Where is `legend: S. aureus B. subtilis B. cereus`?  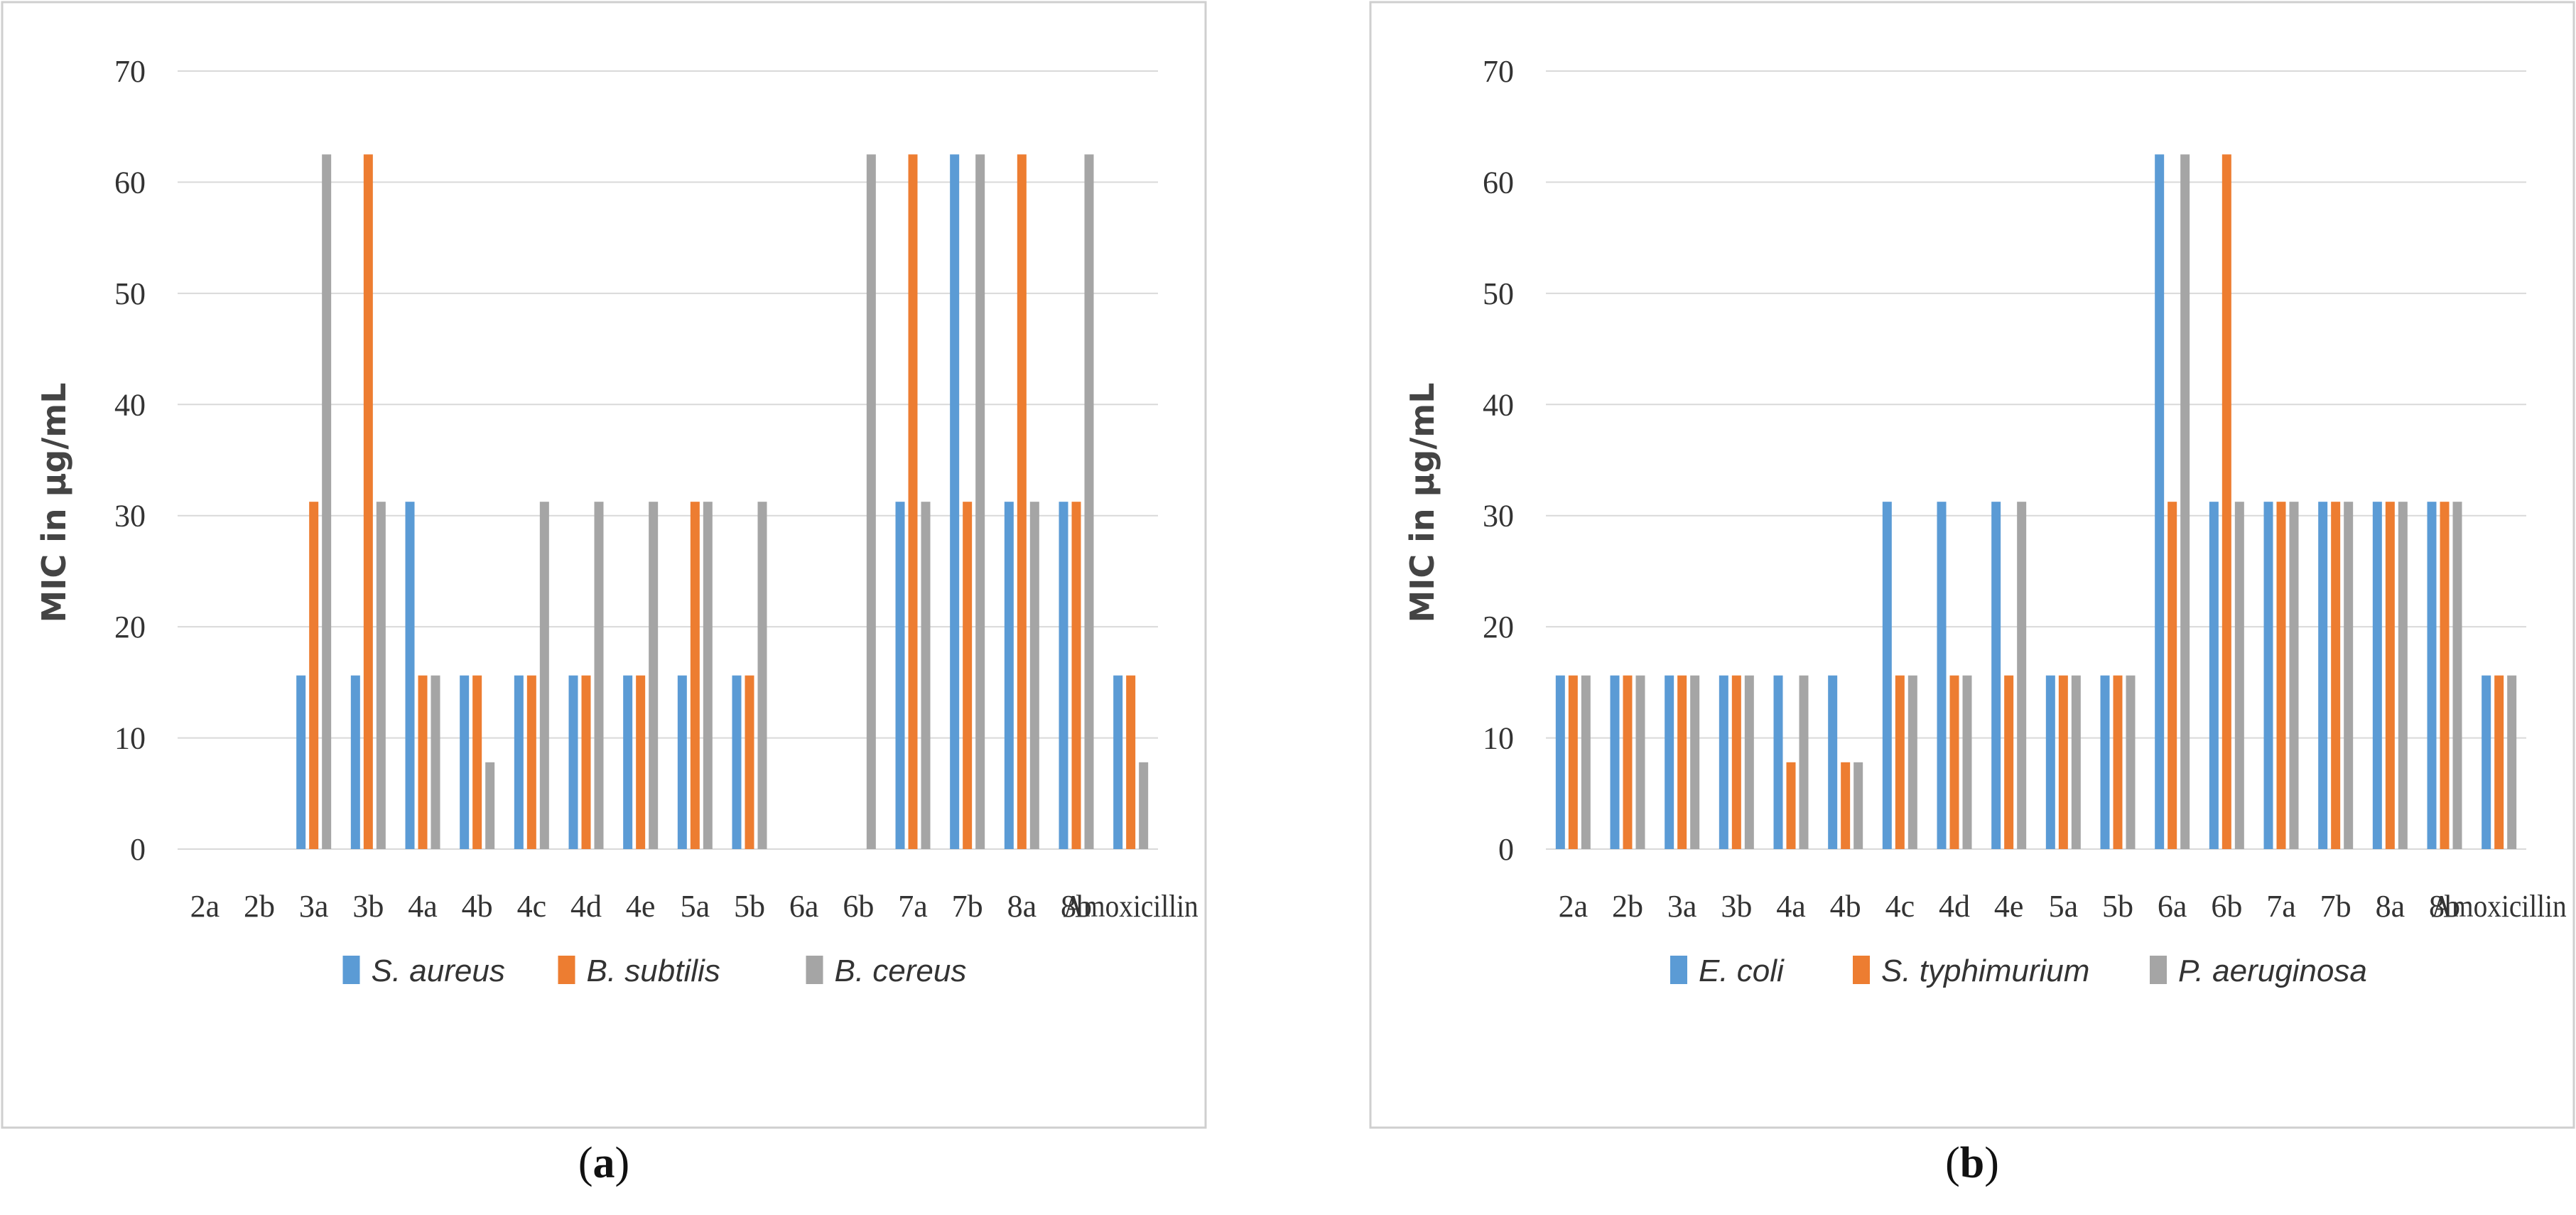
legend: S. aureus B. subtilis B. cereus is located at coordinates (654, 971).